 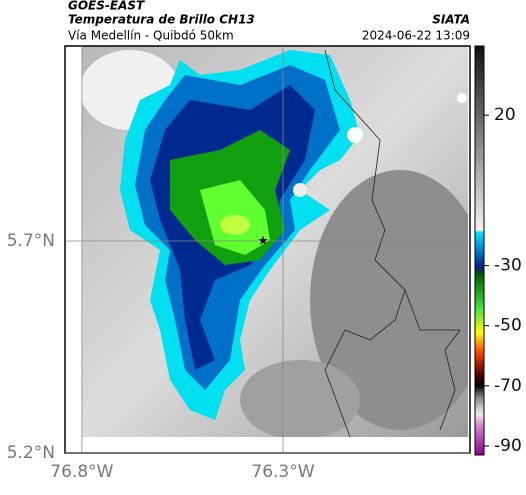 I want to click on colorbar-tick-label: -70, so click(x=508, y=386).